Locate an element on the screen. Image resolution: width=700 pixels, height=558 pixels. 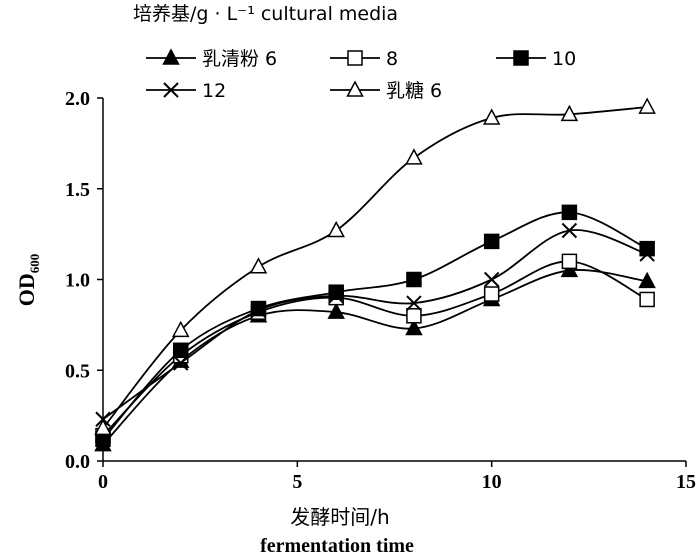
legend-item: 乳清粉 6 is located at coordinates (211, 59).